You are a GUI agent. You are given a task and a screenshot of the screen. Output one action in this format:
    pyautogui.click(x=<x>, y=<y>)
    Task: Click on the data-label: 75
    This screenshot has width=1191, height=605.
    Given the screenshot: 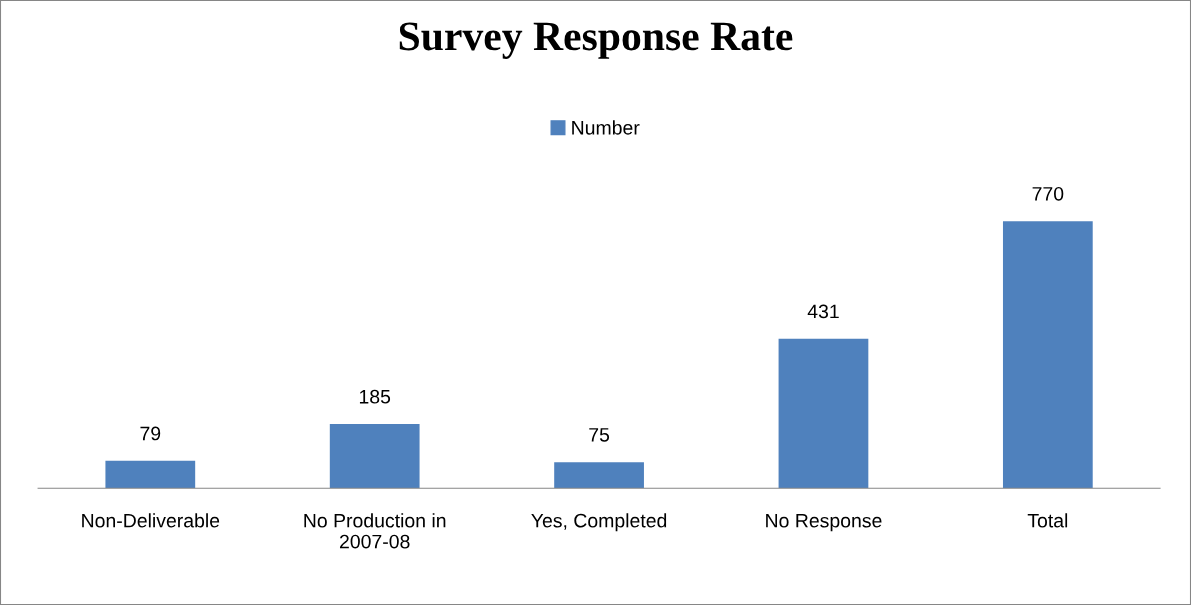 What is the action you would take?
    pyautogui.click(x=599, y=435)
    